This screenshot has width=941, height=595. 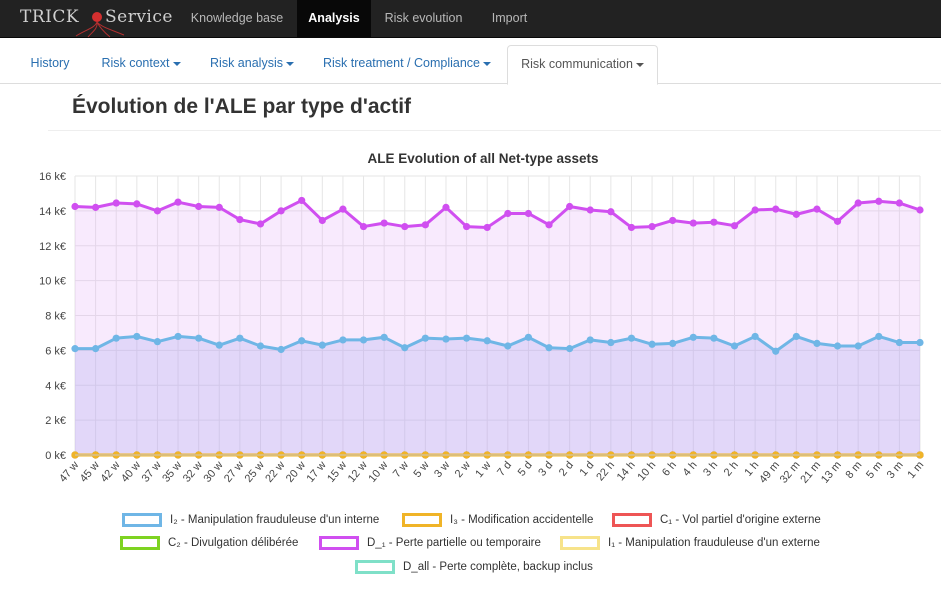 I want to click on x-tick-label: 10 h, so click(x=646, y=471).